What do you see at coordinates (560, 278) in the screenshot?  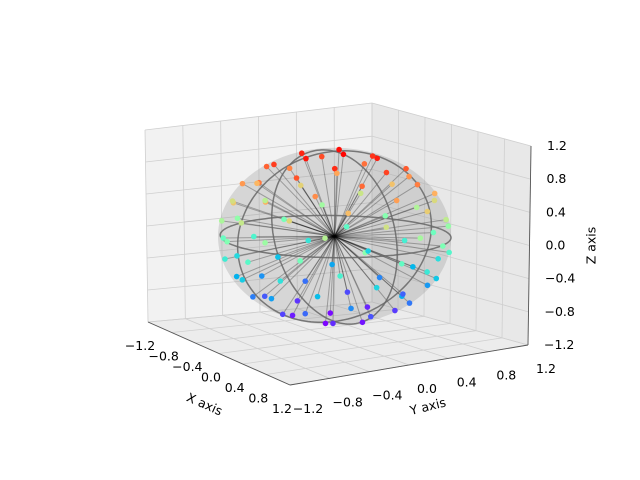 I see `z-tick-label: −0.4` at bounding box center [560, 278].